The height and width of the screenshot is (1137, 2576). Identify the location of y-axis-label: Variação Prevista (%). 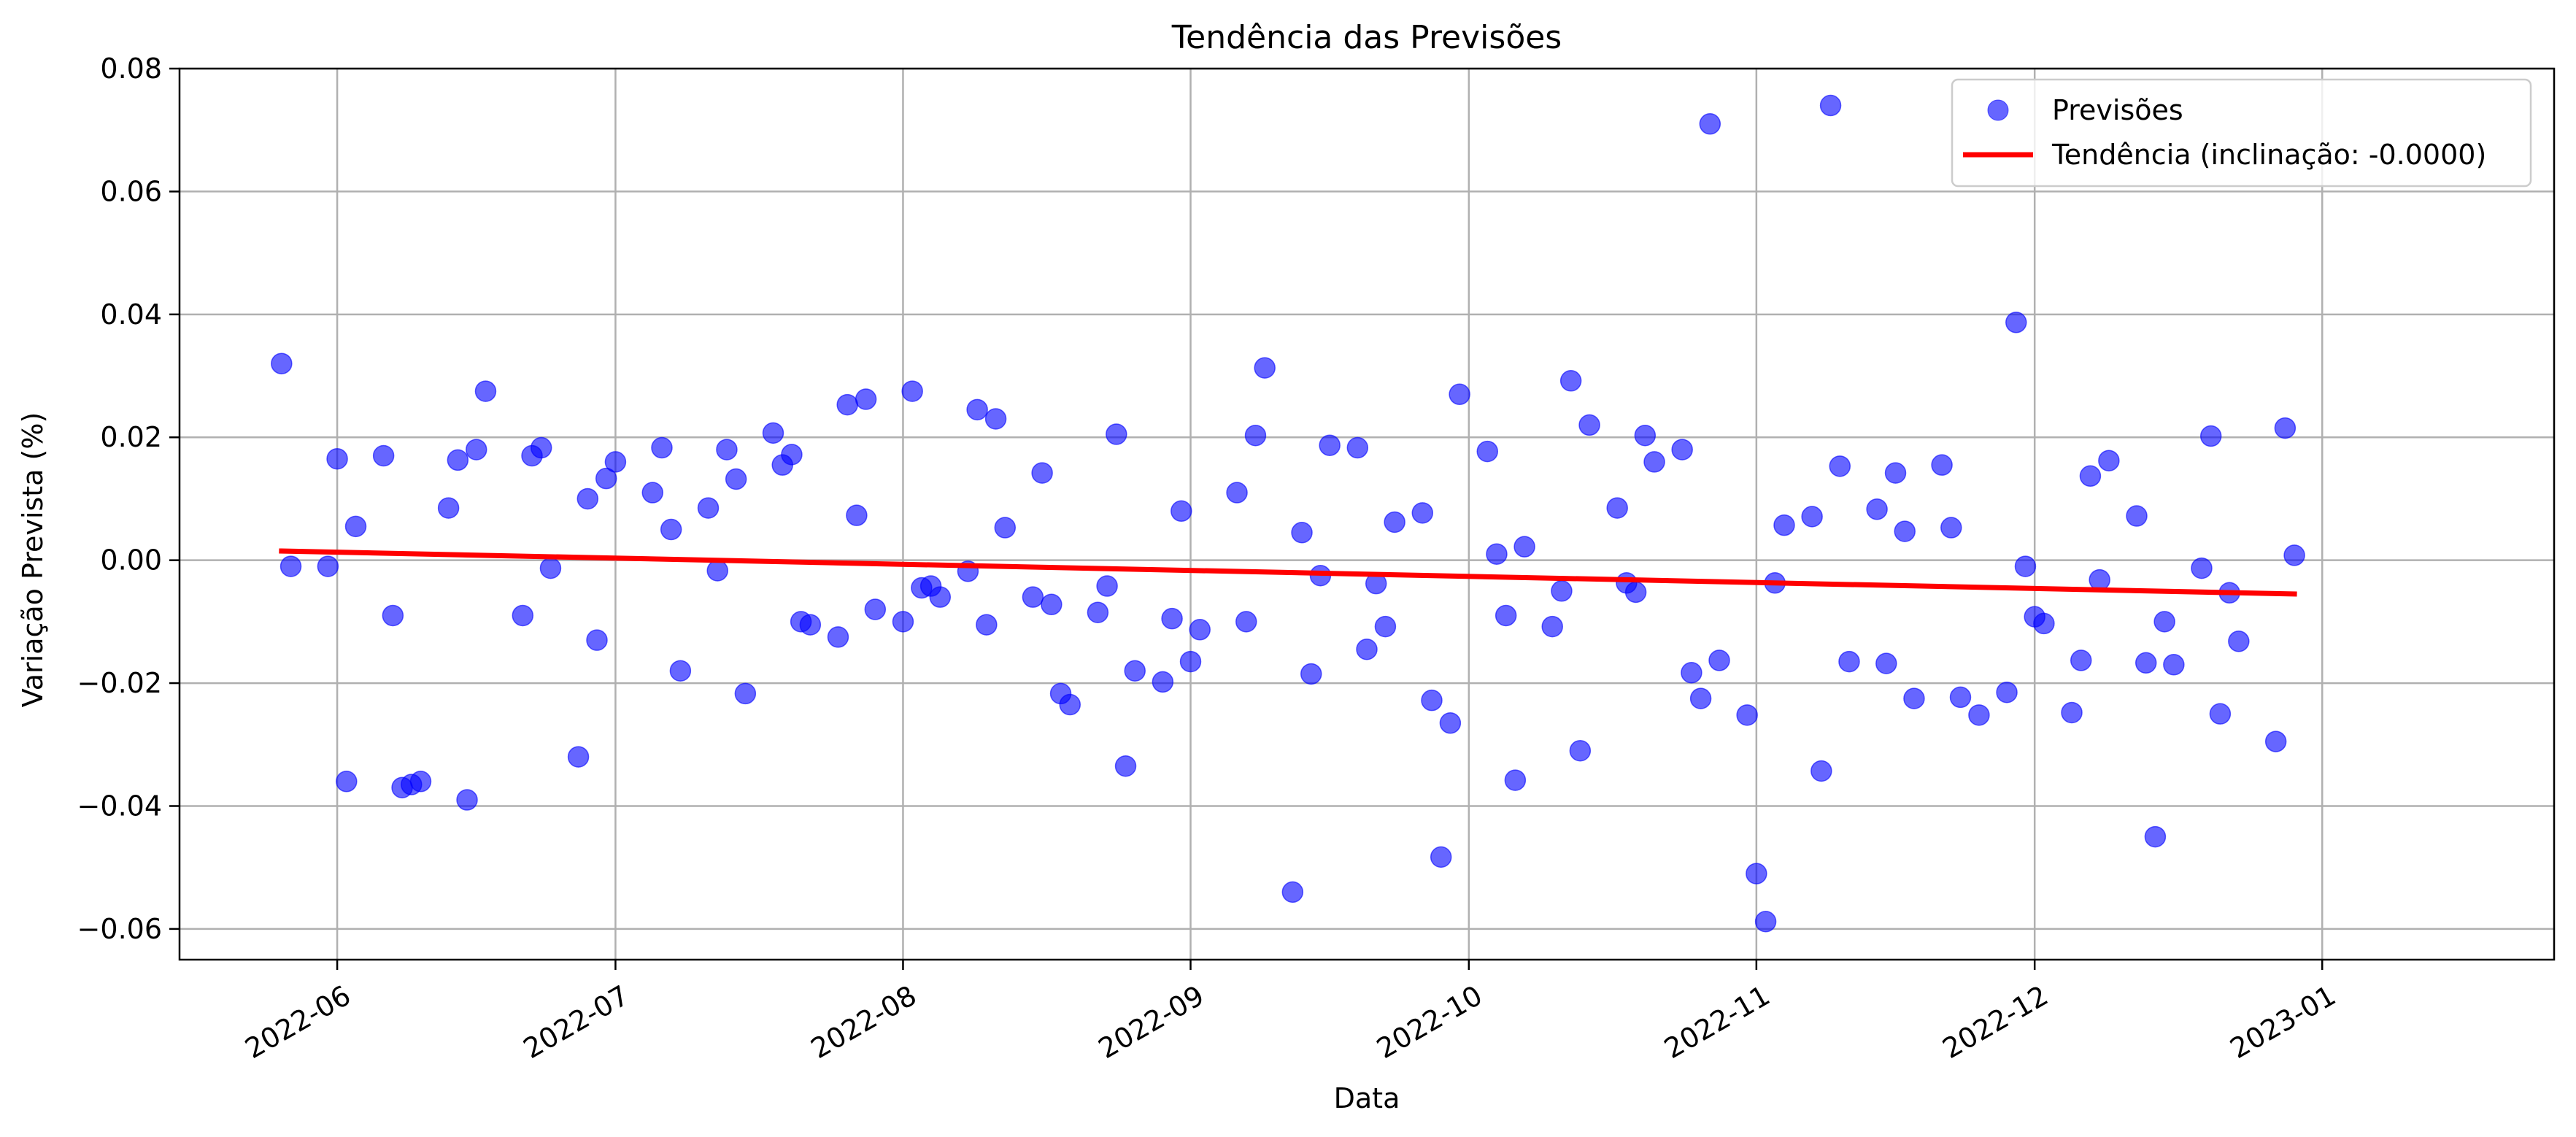
(33, 560).